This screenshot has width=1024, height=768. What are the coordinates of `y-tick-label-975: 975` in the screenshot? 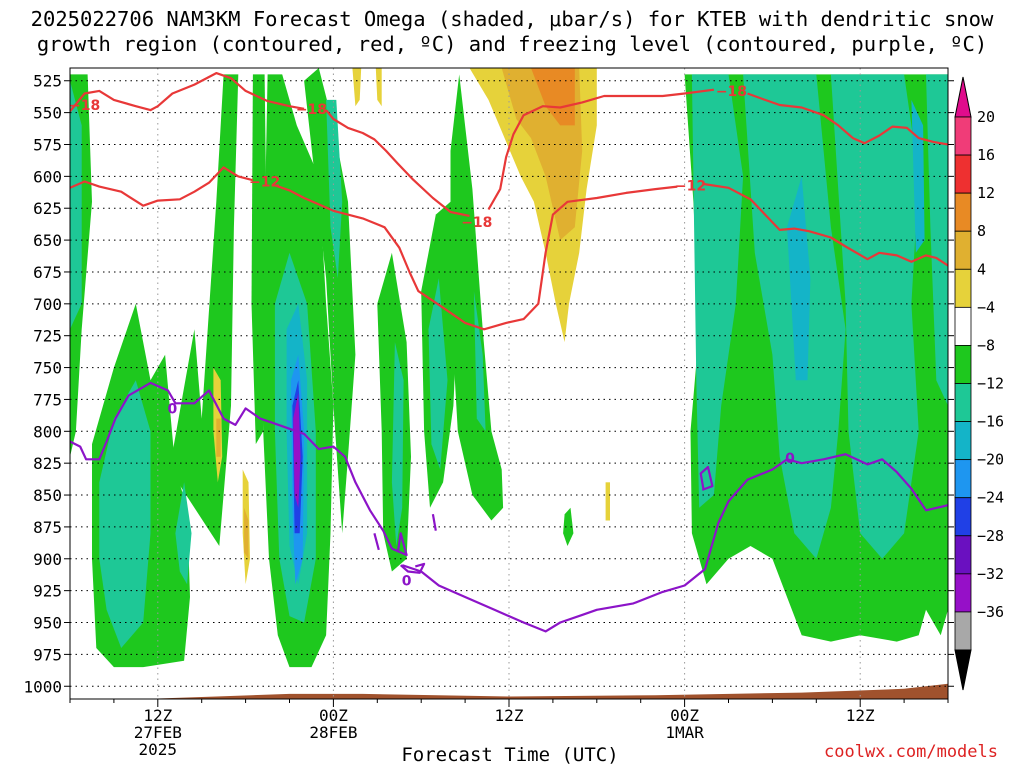 It's located at (47, 654).